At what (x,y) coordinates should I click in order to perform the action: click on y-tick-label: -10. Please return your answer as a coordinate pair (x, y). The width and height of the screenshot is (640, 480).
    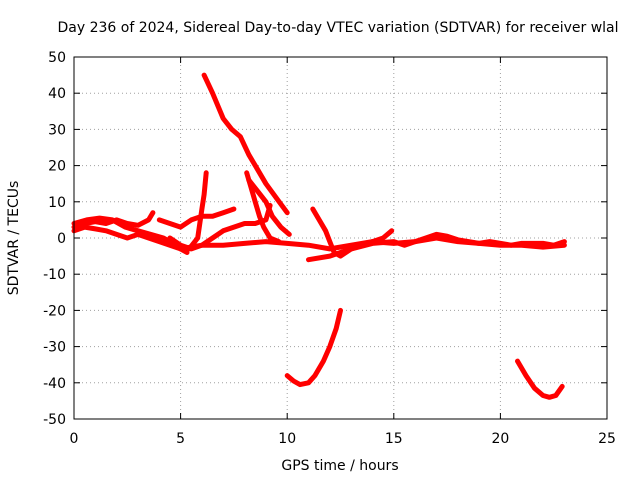
    Looking at the image, I should click on (54, 275).